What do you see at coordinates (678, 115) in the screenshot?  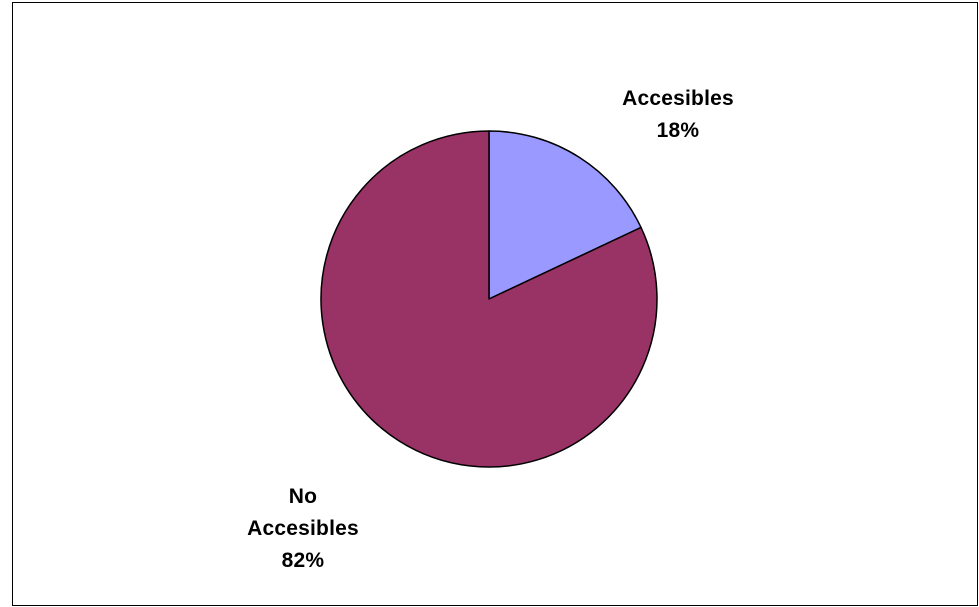 I see `slice-label-accesibles: Accesibles 18%` at bounding box center [678, 115].